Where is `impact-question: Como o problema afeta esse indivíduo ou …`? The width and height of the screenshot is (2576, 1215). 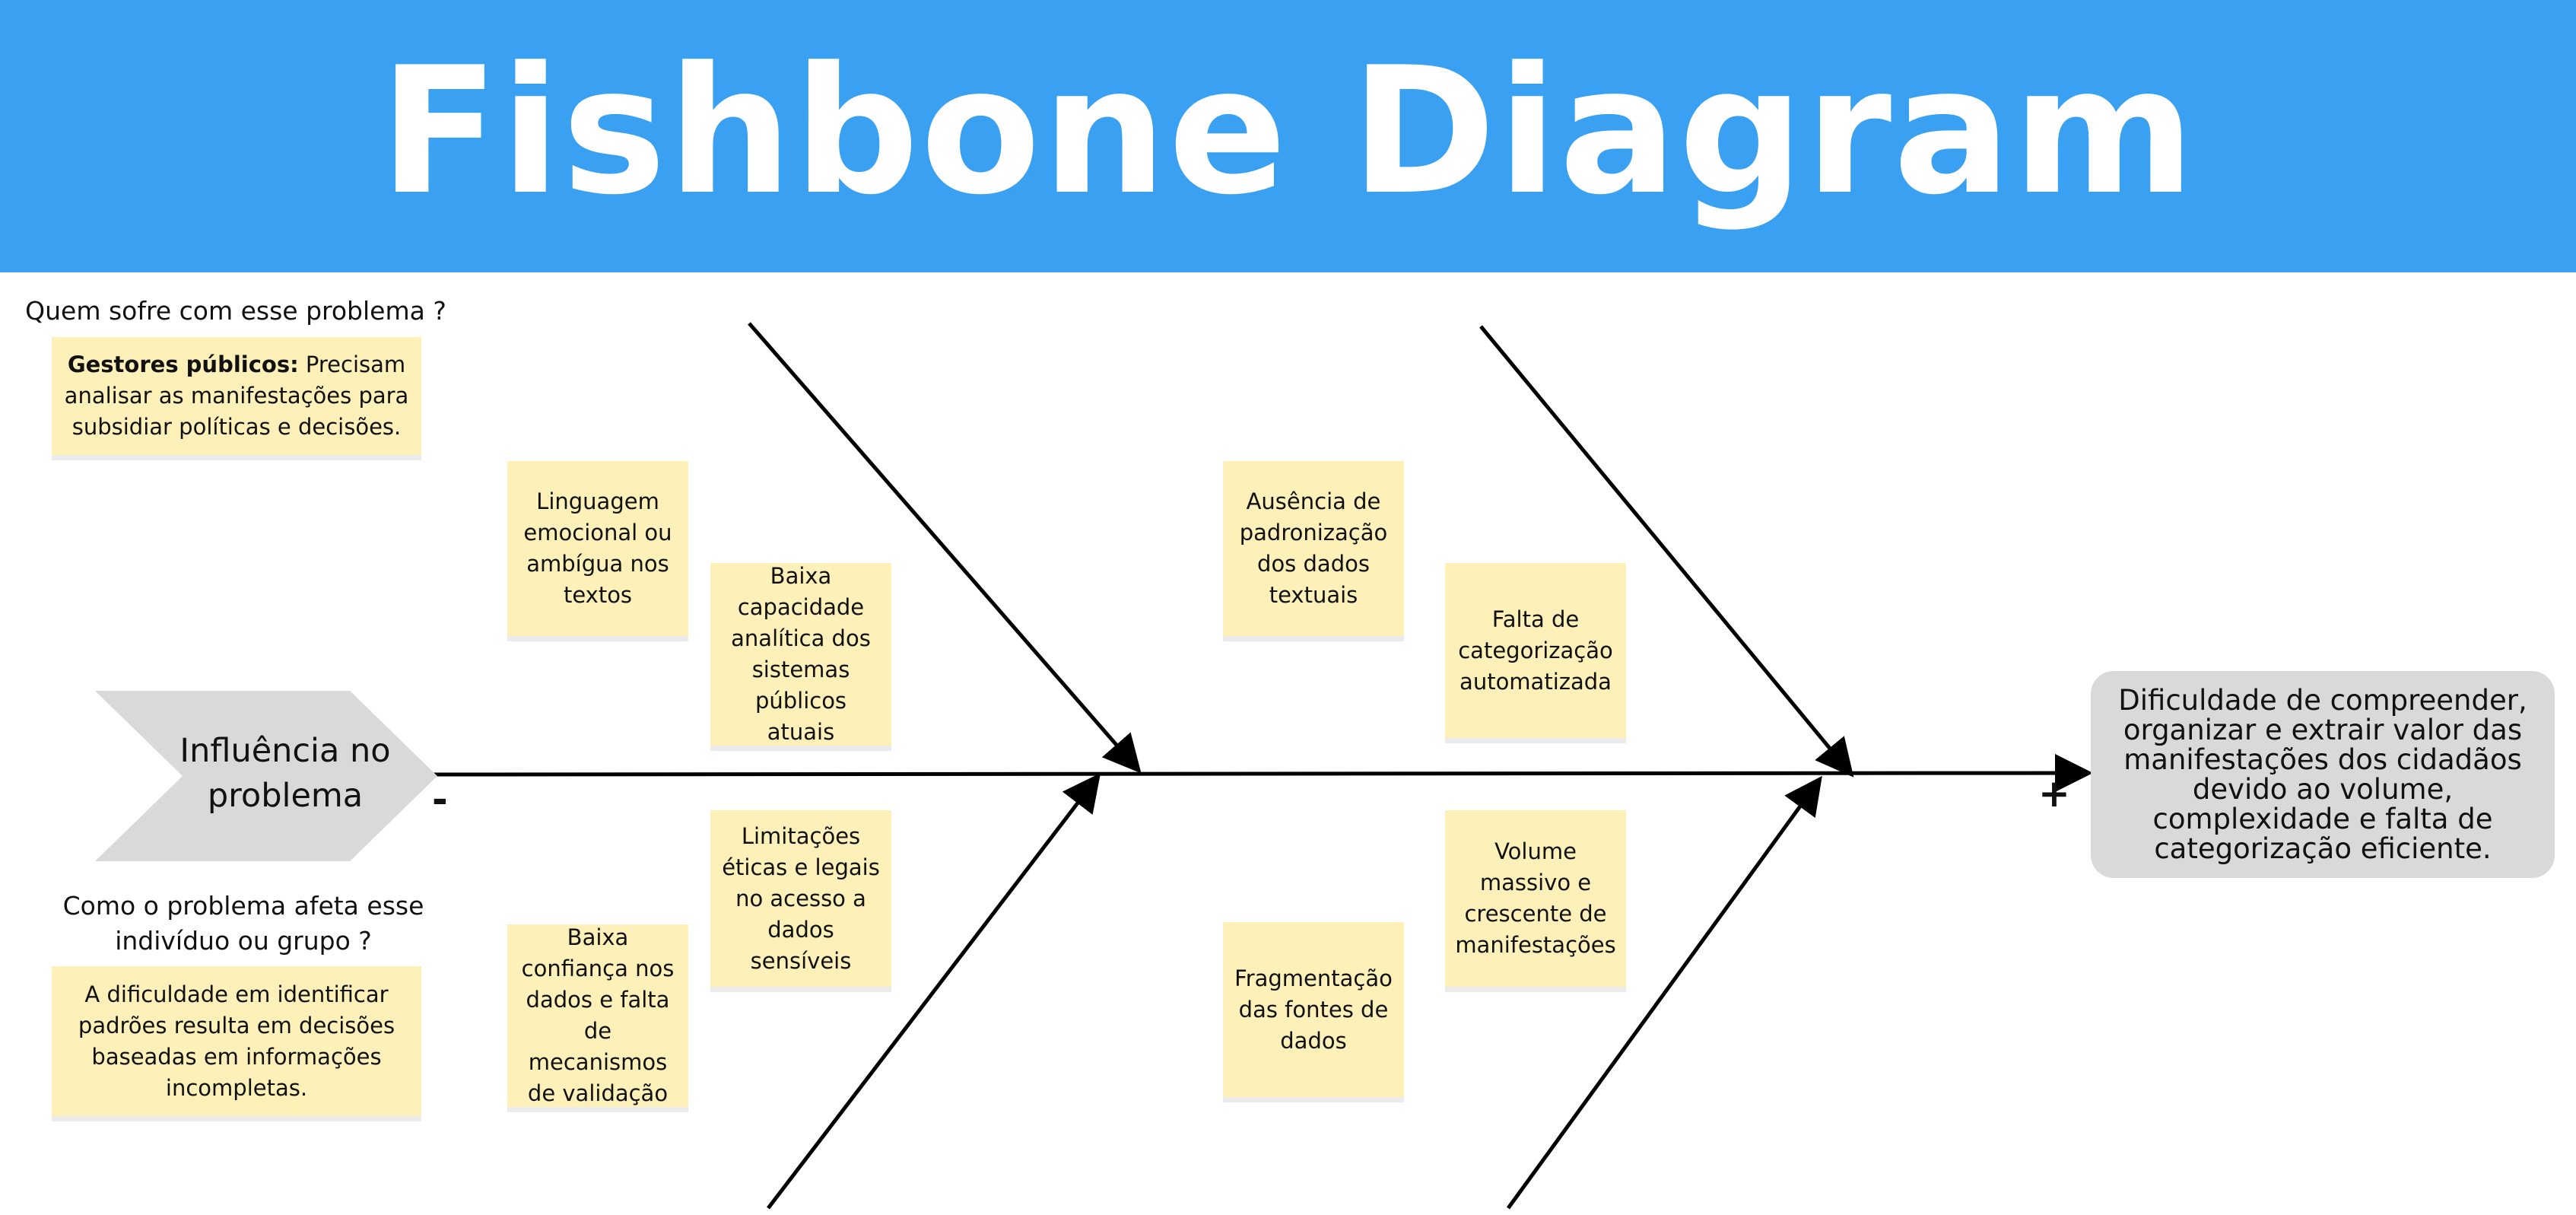 impact-question: Como o problema afeta esse indivíduo ou … is located at coordinates (243, 923).